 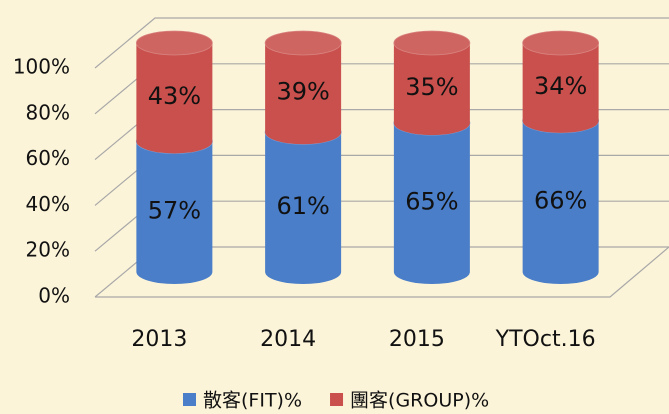 I want to click on y-tick-label: 100%, so click(x=41, y=67).